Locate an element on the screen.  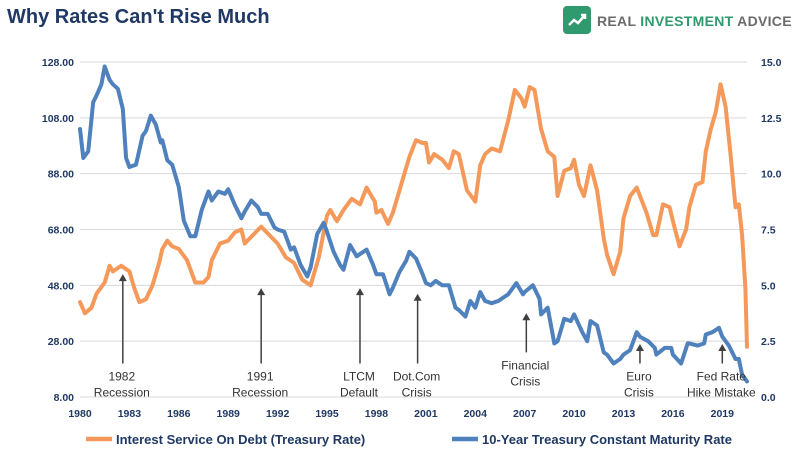
x-tick-label: 1983 is located at coordinates (130, 414).